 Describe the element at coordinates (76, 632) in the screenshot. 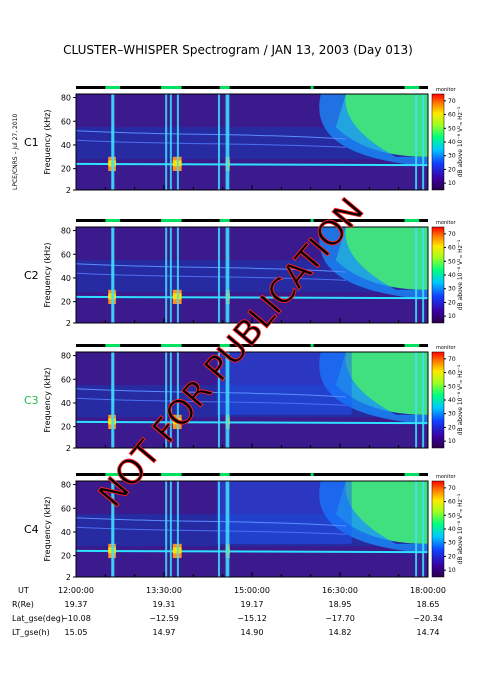

I see `table-cell: 15.05` at that location.